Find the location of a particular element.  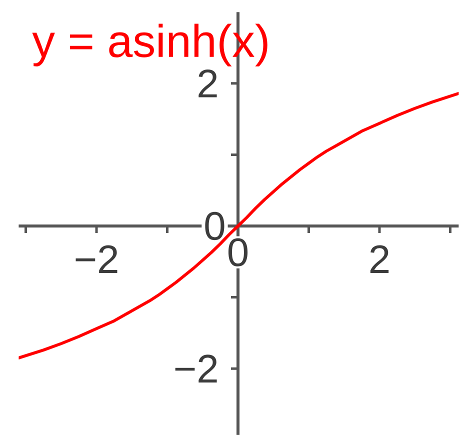

y-tick-label: 0 is located at coordinates (214, 226).